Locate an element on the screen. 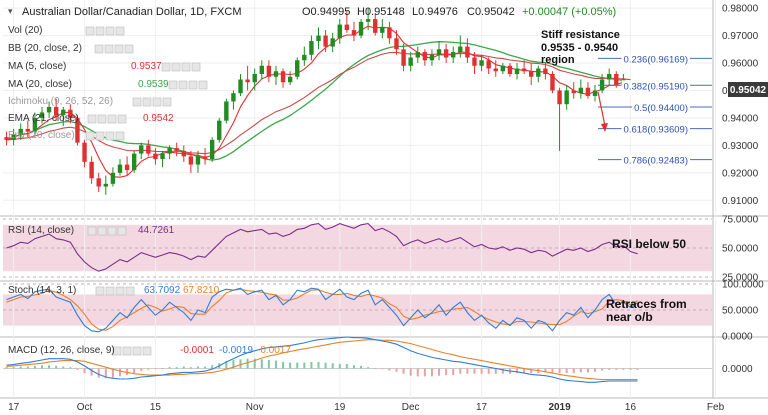 Image resolution: width=768 pixels, height=415 pixels. date-tick-label: 15 is located at coordinates (156, 407).